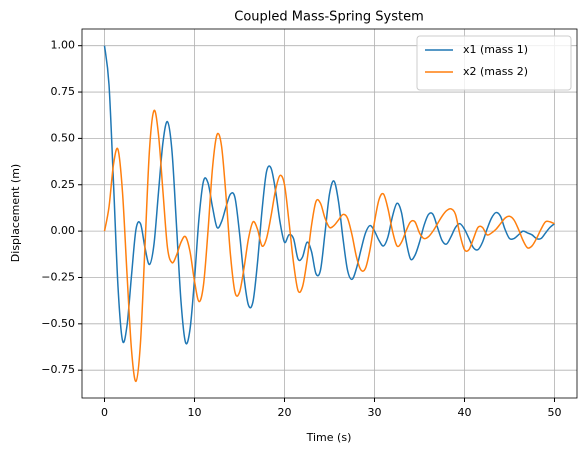  I want to click on y-axis-label: Displacement (m), so click(15, 213).